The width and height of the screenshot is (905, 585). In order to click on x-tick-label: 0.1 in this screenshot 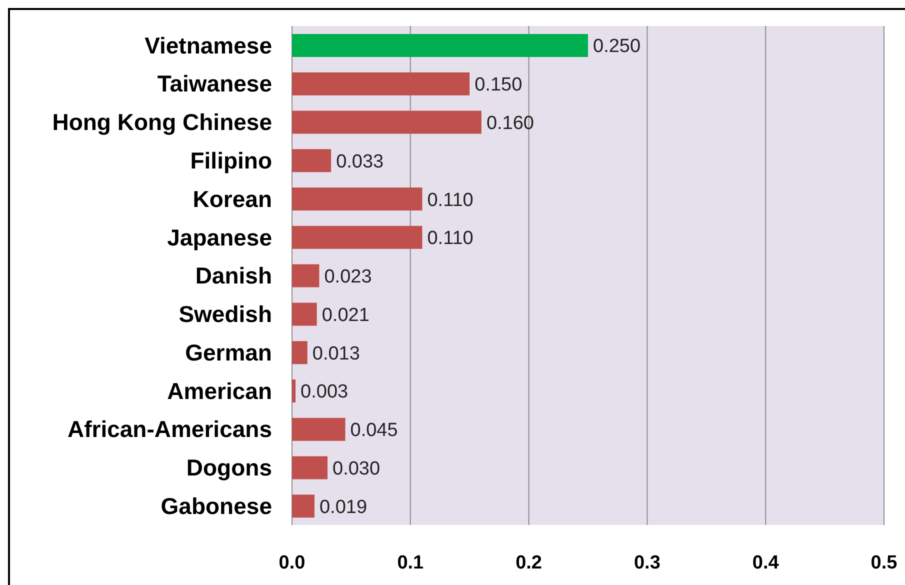, I will do `click(410, 563)`.